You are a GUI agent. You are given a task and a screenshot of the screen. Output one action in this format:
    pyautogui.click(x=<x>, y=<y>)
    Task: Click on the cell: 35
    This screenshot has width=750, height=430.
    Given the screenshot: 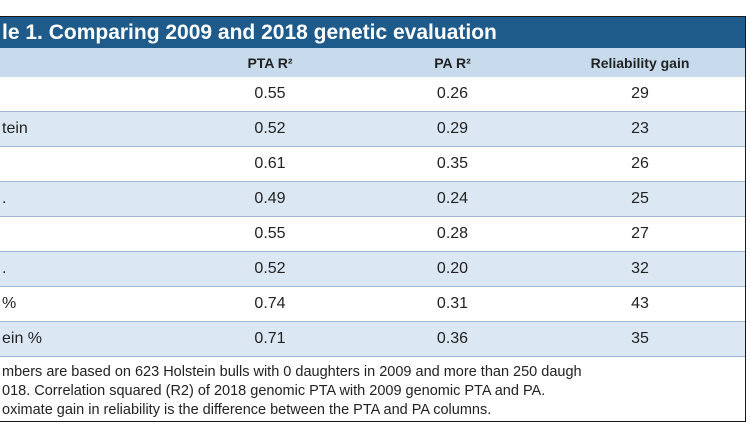 What is the action you would take?
    pyautogui.click(x=640, y=339)
    